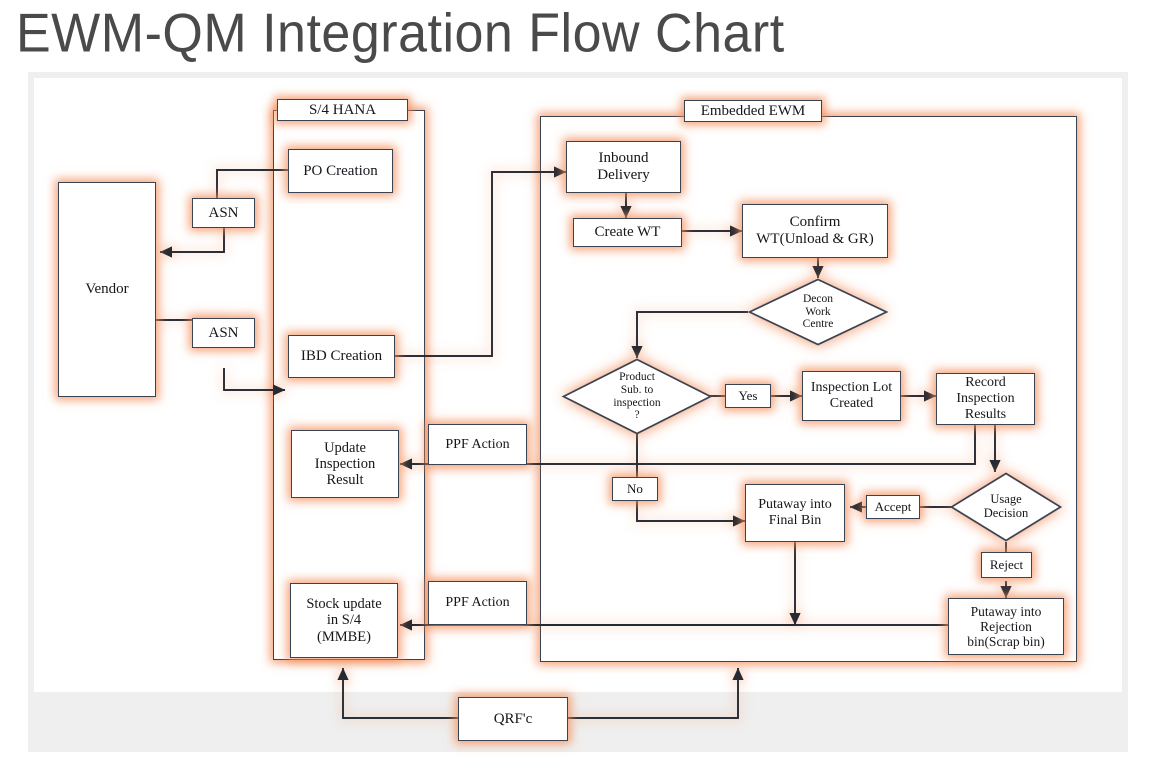 This screenshot has height=780, width=1153. Describe the element at coordinates (344, 604) in the screenshot. I see `node-stock-update-label-1: Stock update` at that location.